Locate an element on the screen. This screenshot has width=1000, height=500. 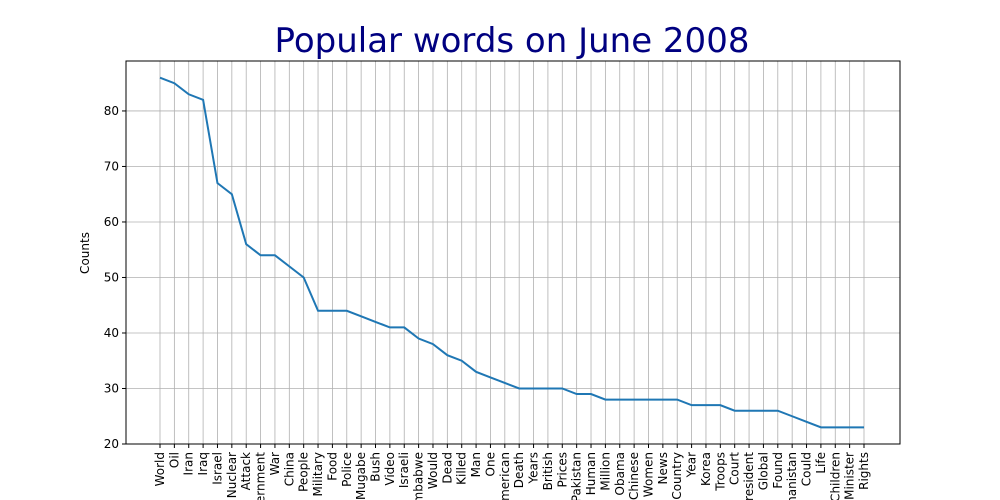
x-tick-label: Year is located at coordinates (692, 465).